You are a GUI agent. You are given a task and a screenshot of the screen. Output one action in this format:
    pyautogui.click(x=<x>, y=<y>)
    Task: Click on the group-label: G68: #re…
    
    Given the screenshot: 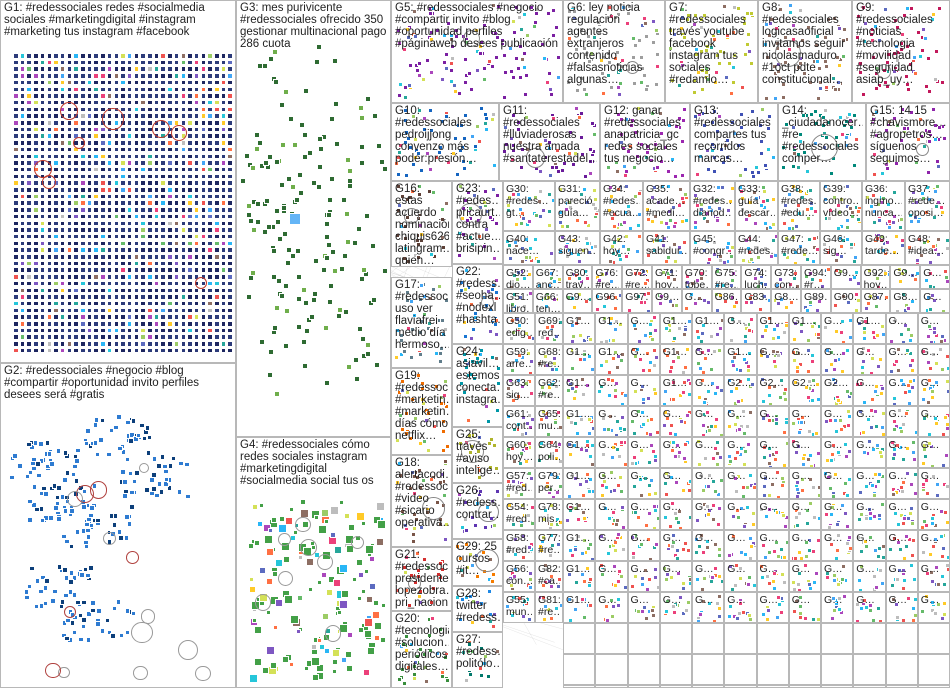 What is the action you would take?
    pyautogui.click(x=549, y=358)
    